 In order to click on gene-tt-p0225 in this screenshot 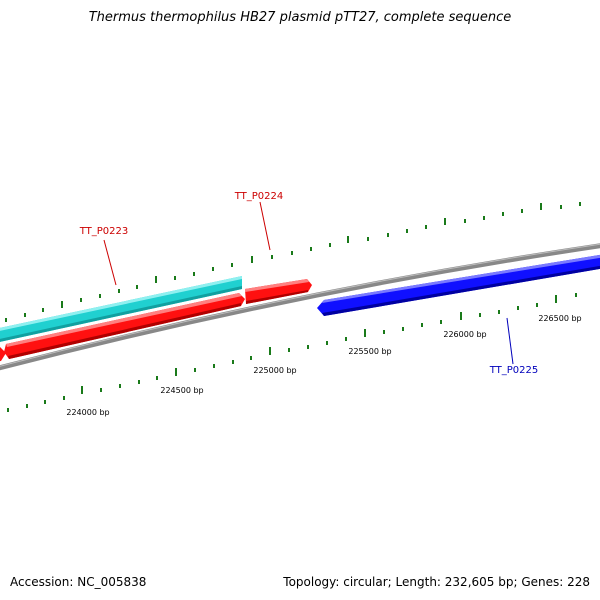, I will do `click(458, 285)`.